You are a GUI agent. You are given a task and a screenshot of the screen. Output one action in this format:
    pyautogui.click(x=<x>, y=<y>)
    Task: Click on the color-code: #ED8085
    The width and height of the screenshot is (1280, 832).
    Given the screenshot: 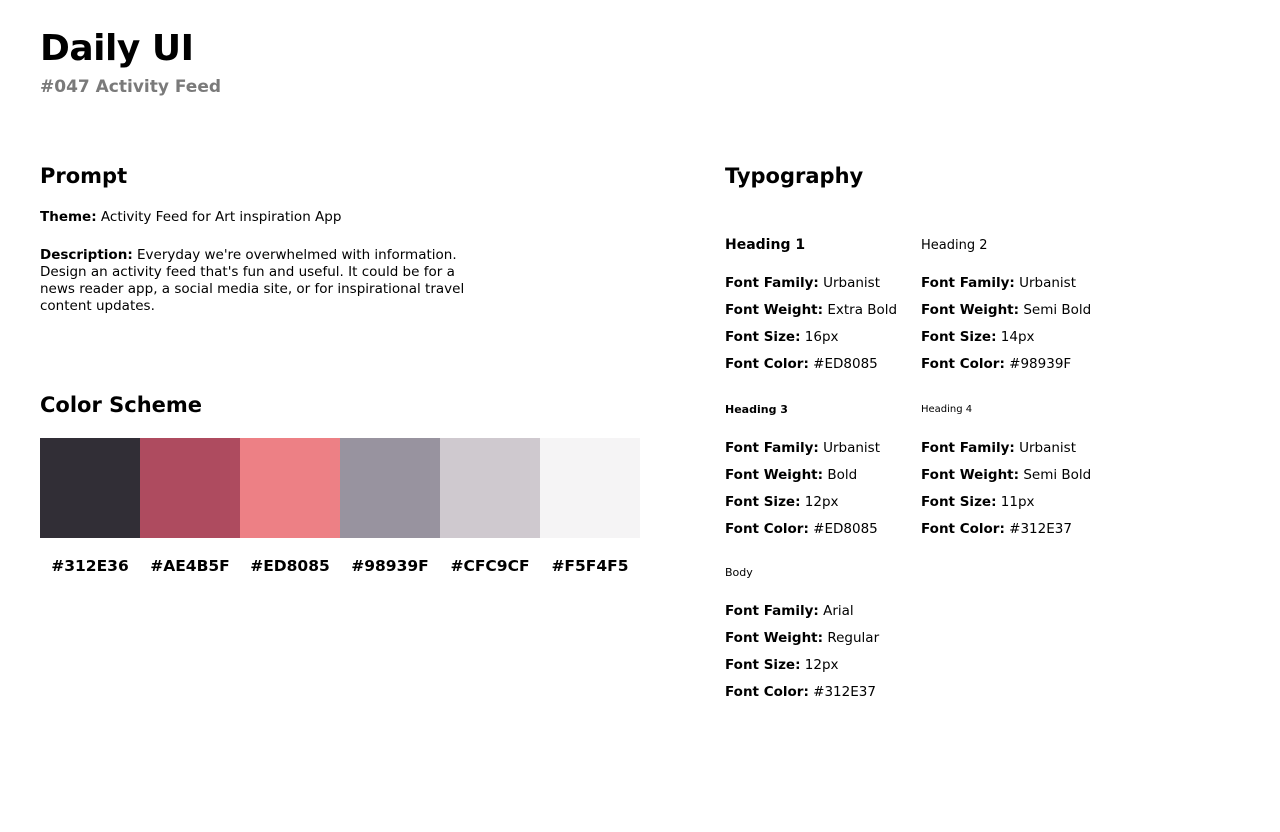 What is the action you would take?
    pyautogui.click(x=290, y=566)
    